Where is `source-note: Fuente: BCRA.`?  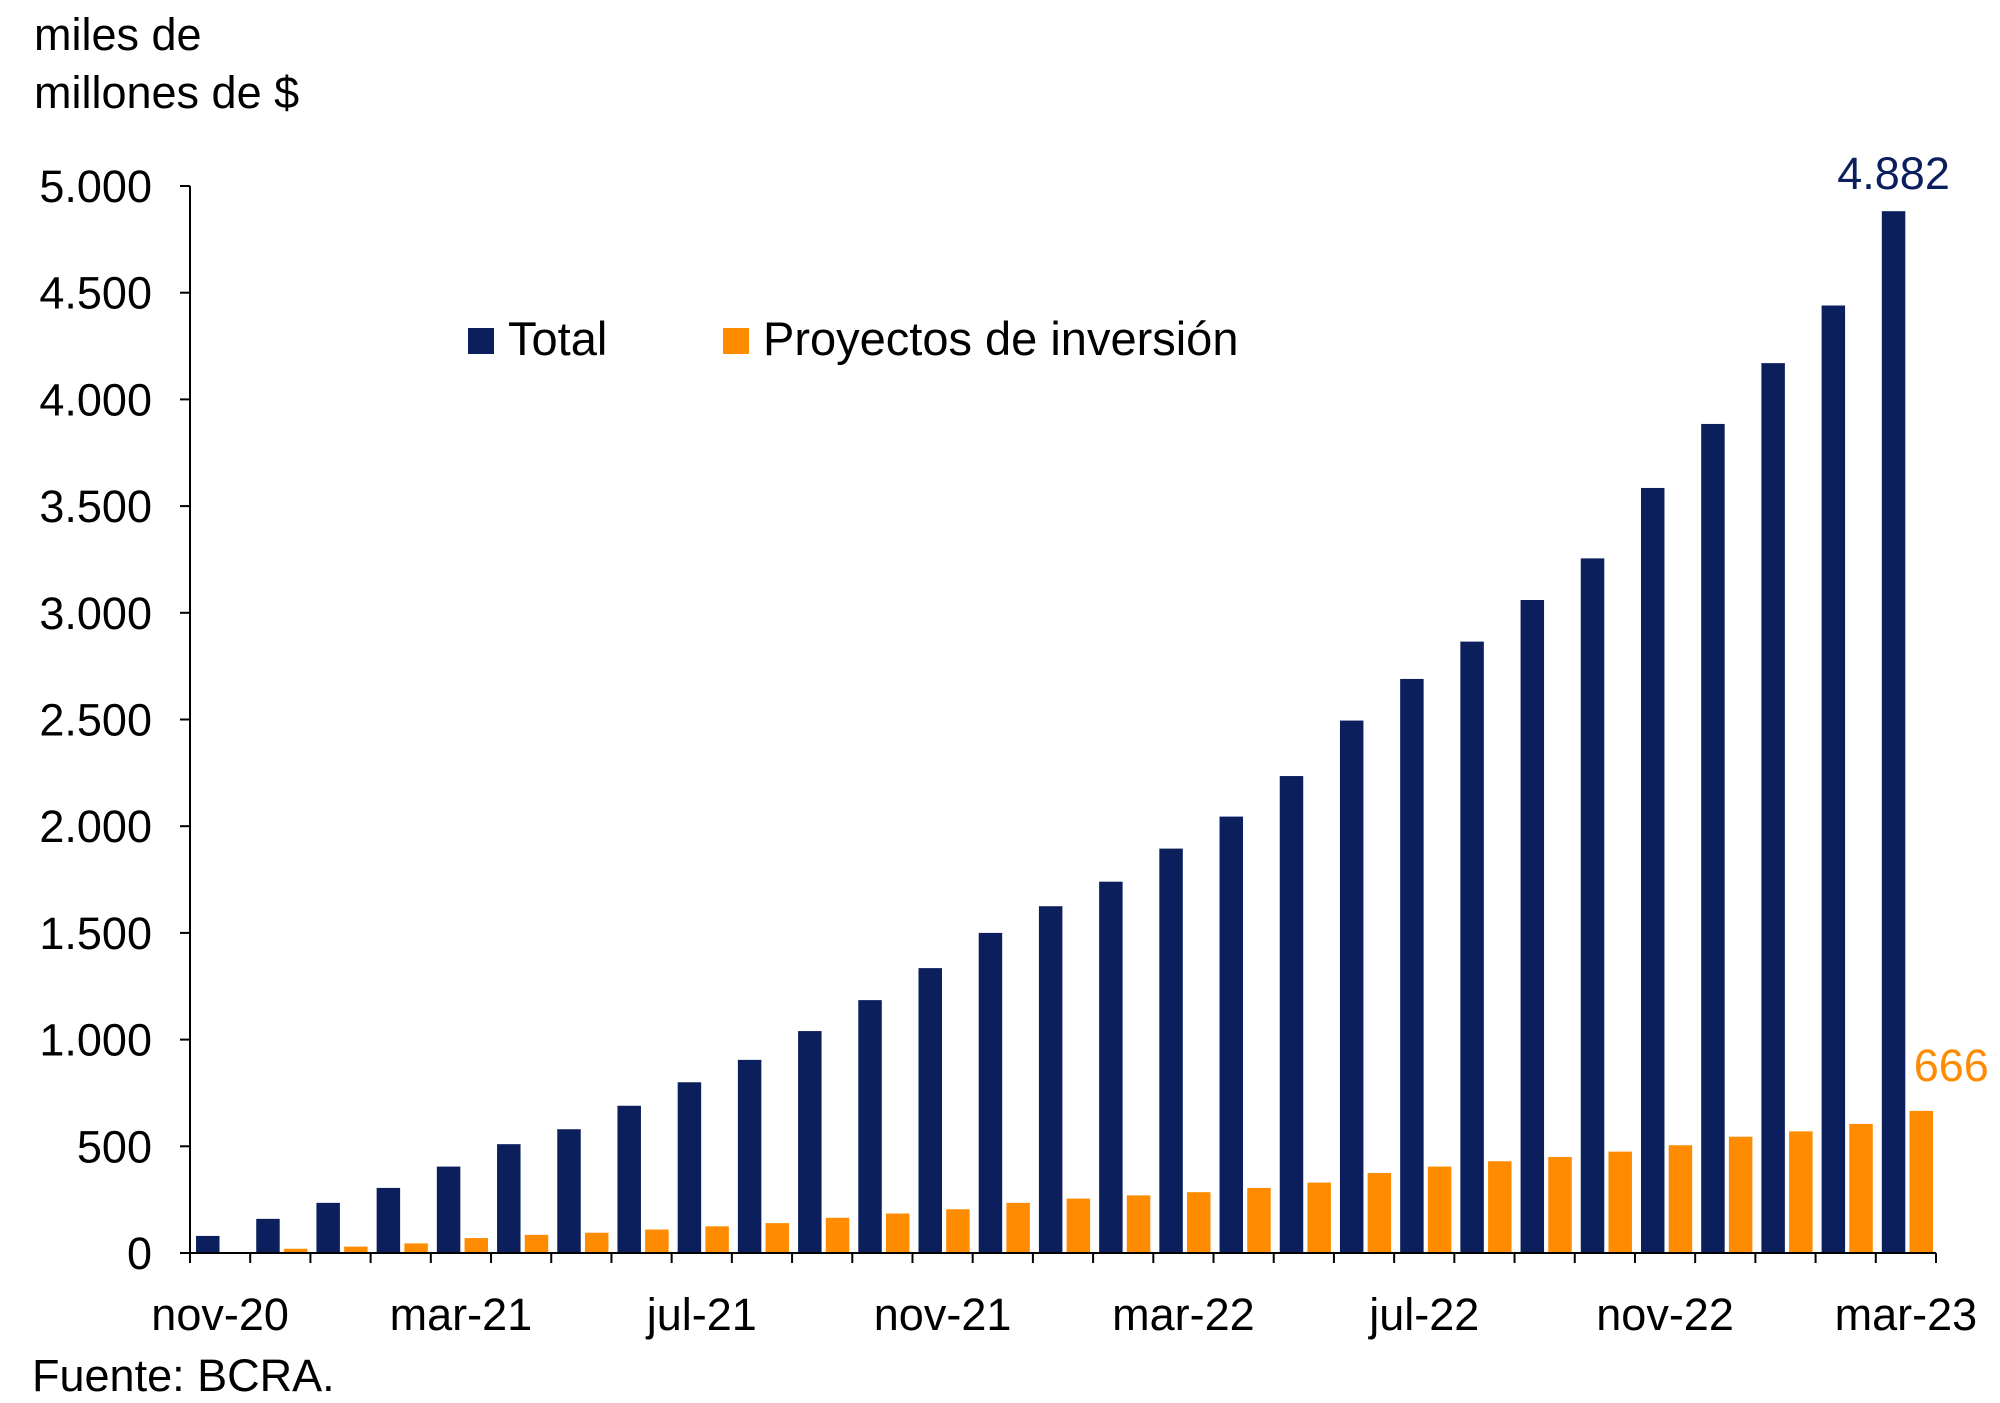
source-note: Fuente: BCRA. is located at coordinates (183, 1375).